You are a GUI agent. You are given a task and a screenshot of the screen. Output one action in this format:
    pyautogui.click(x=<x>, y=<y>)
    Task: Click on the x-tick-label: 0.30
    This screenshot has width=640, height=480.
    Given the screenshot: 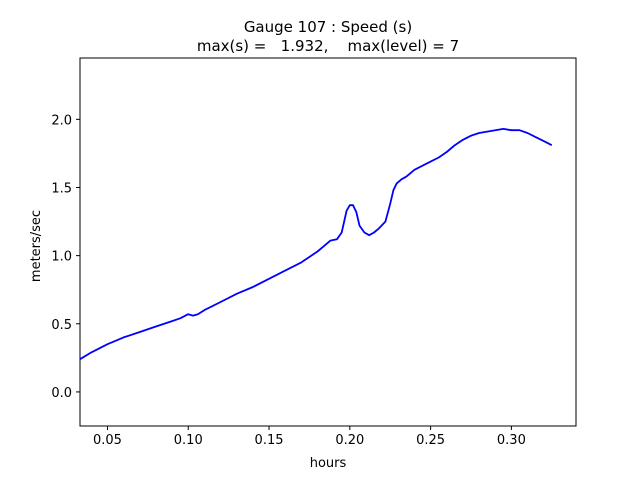 What is the action you would take?
    pyautogui.click(x=511, y=440)
    